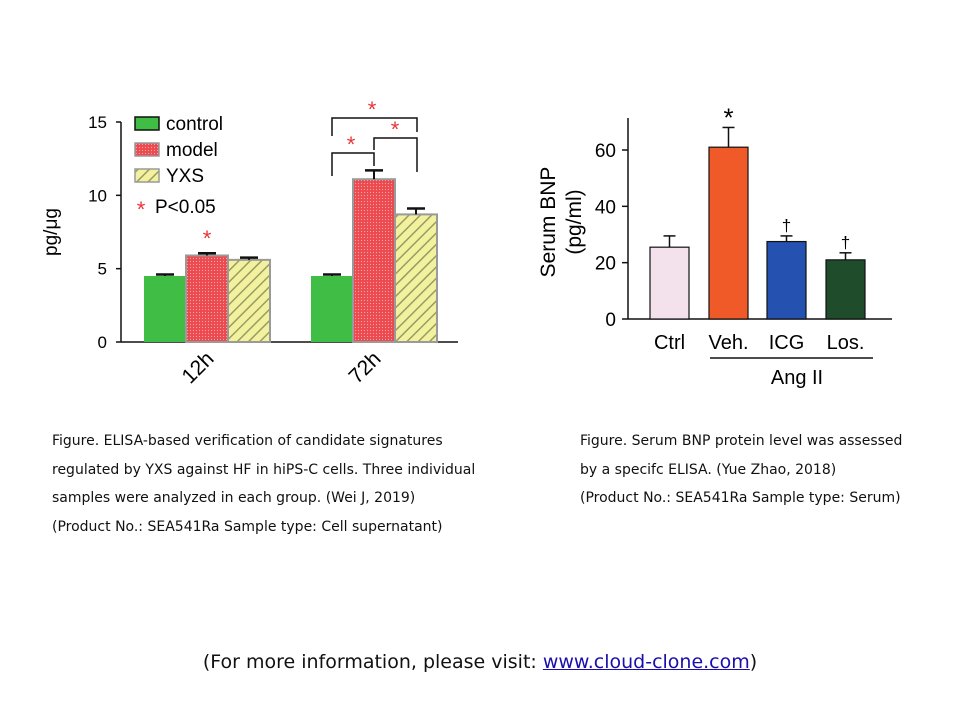  I want to click on x-tick-label: 12h, so click(197, 367).